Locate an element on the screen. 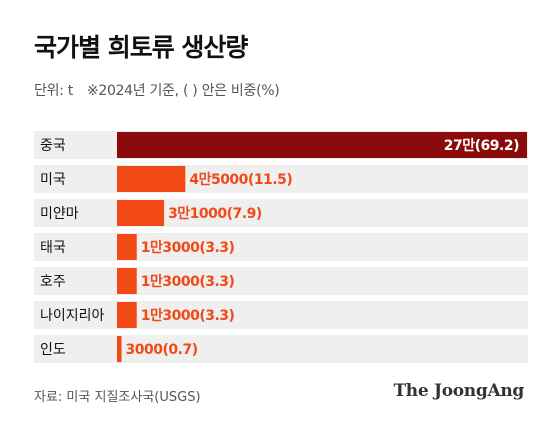  category-label: 태국 is located at coordinates (53, 248).